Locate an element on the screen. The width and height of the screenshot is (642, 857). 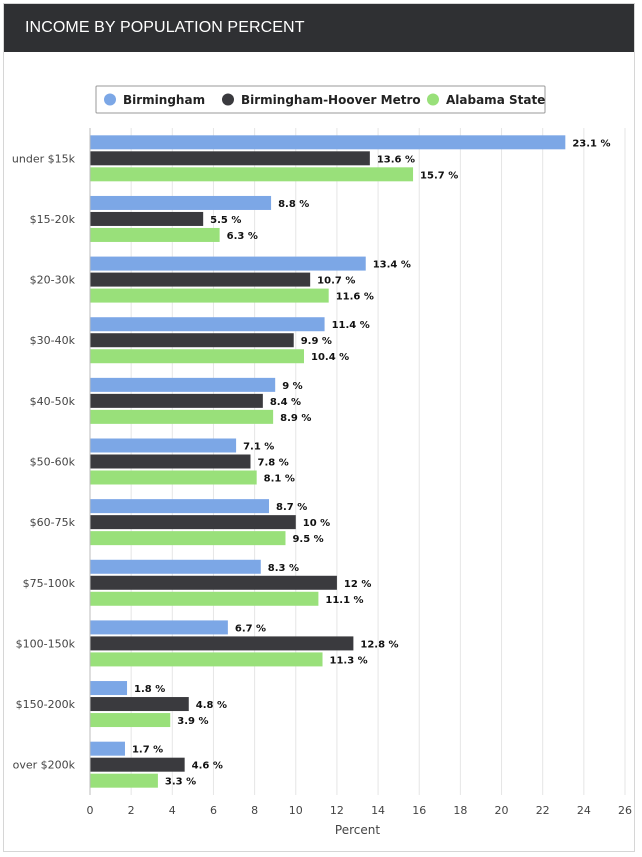
x-tick-label: 14 is located at coordinates (378, 810).